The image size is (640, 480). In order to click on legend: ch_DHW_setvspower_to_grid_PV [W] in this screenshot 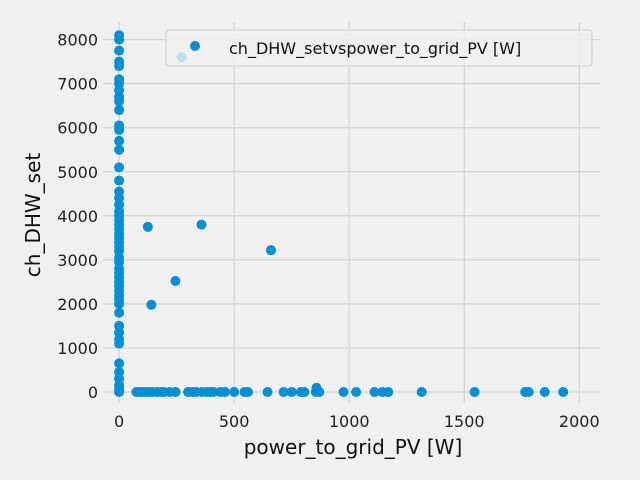, I will do `click(379, 48)`.